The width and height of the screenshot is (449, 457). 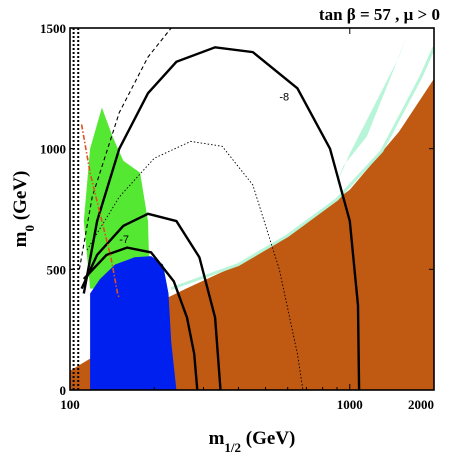 I want to click on y-tick-label: 1000, so click(x=53, y=149).